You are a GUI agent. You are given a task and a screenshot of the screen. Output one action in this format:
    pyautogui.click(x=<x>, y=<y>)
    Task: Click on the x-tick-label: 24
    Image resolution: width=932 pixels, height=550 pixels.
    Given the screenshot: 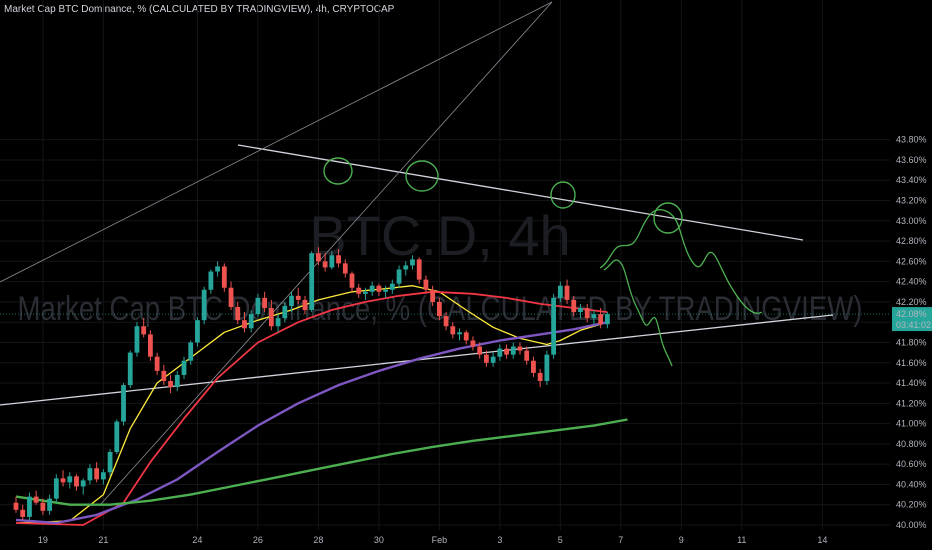 What is the action you would take?
    pyautogui.click(x=197, y=540)
    